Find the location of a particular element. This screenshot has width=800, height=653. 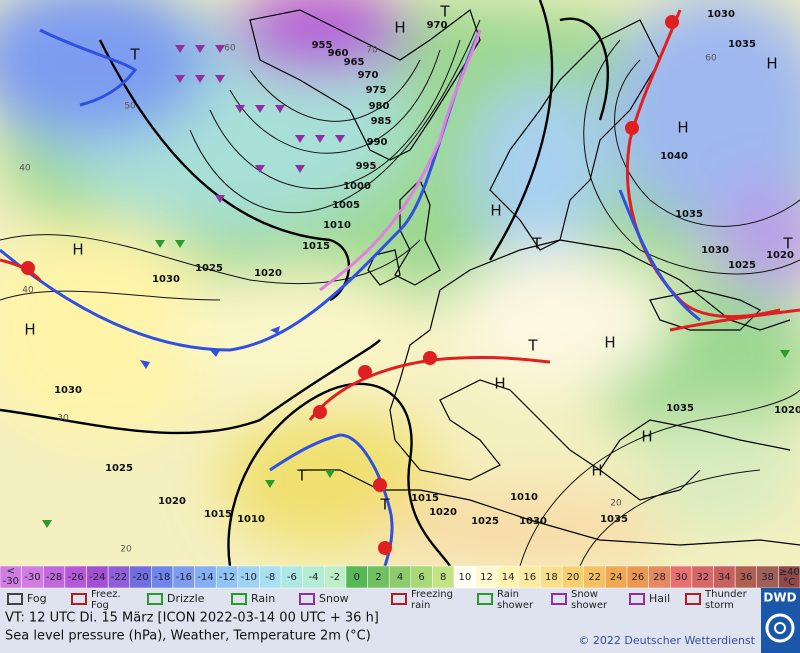

scale-value: -22 is located at coordinates (119, 577).